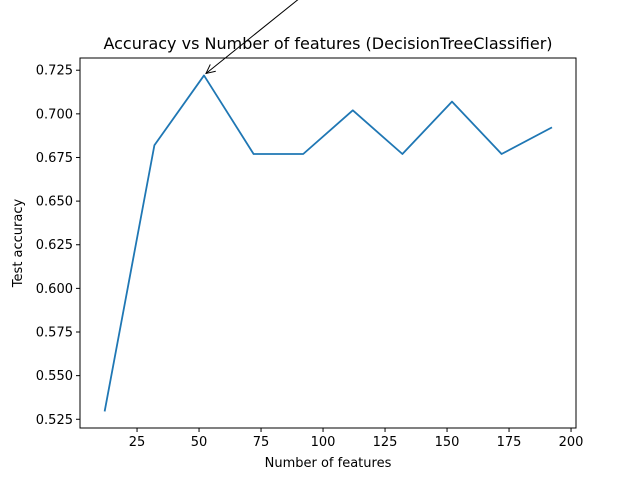 This screenshot has width=640, height=480. Describe the element at coordinates (54, 245) in the screenshot. I see `y-tick-label: 0.625` at that location.